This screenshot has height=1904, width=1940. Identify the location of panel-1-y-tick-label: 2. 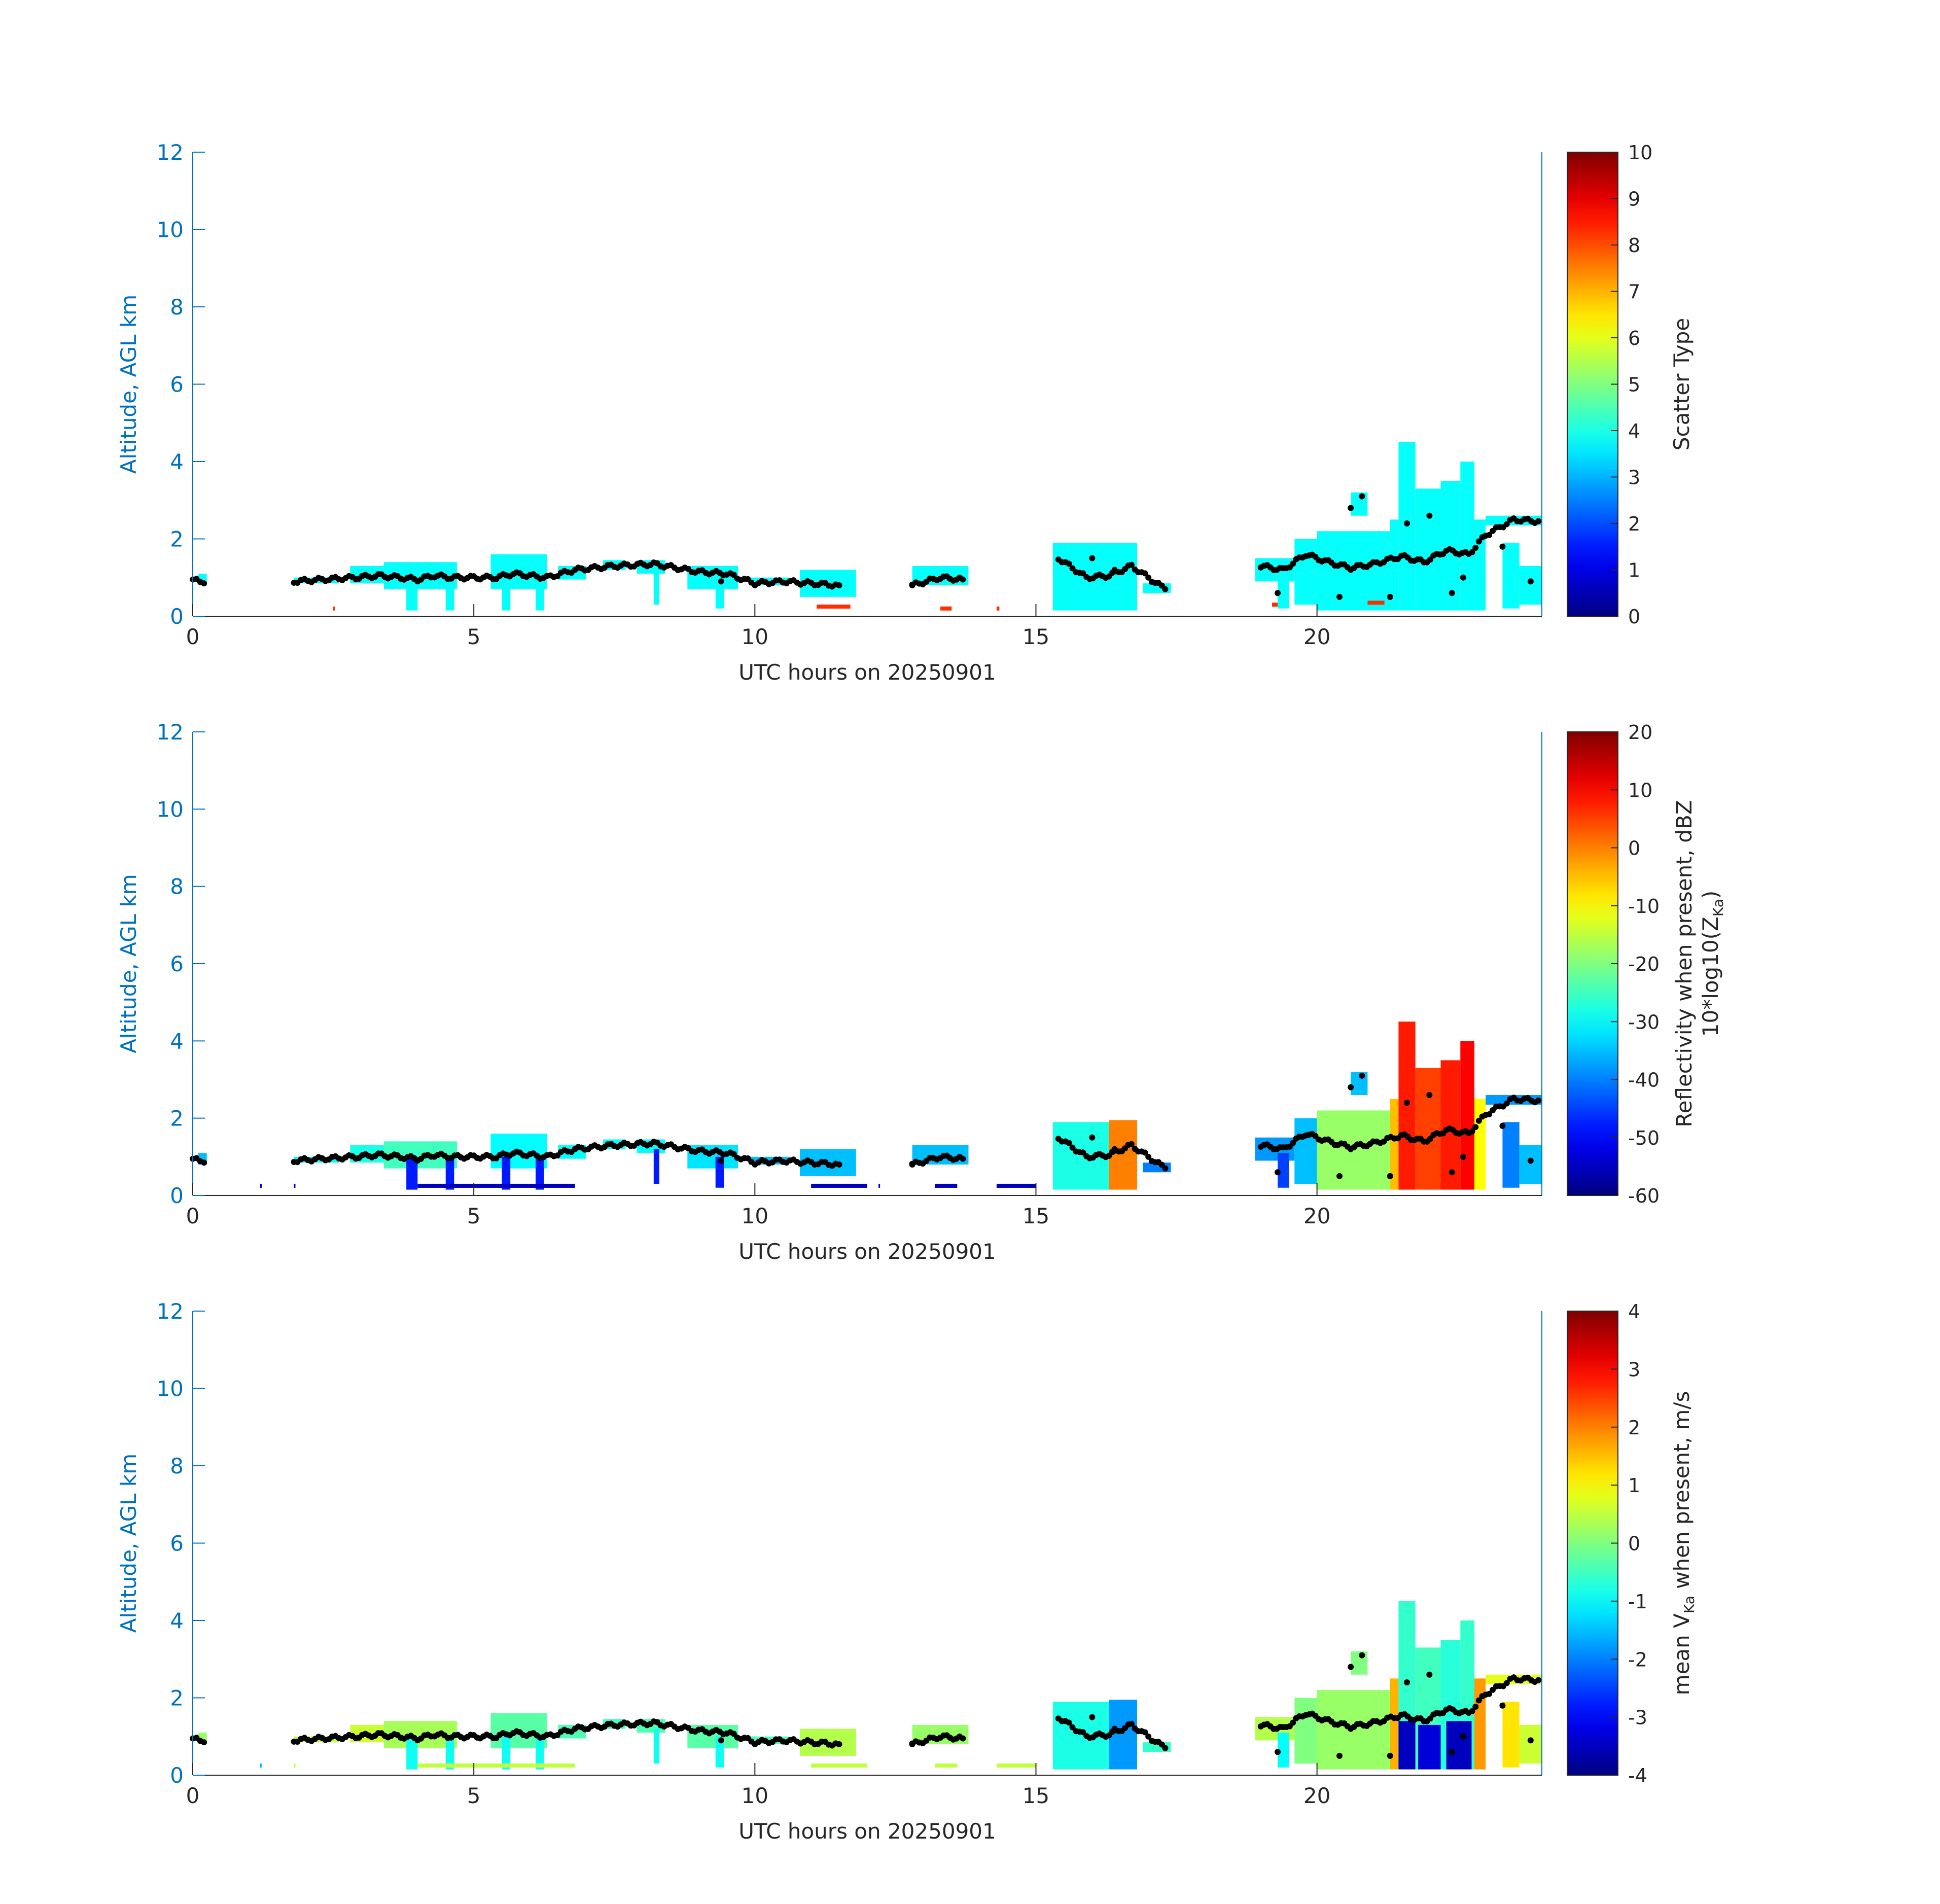
(177, 539).